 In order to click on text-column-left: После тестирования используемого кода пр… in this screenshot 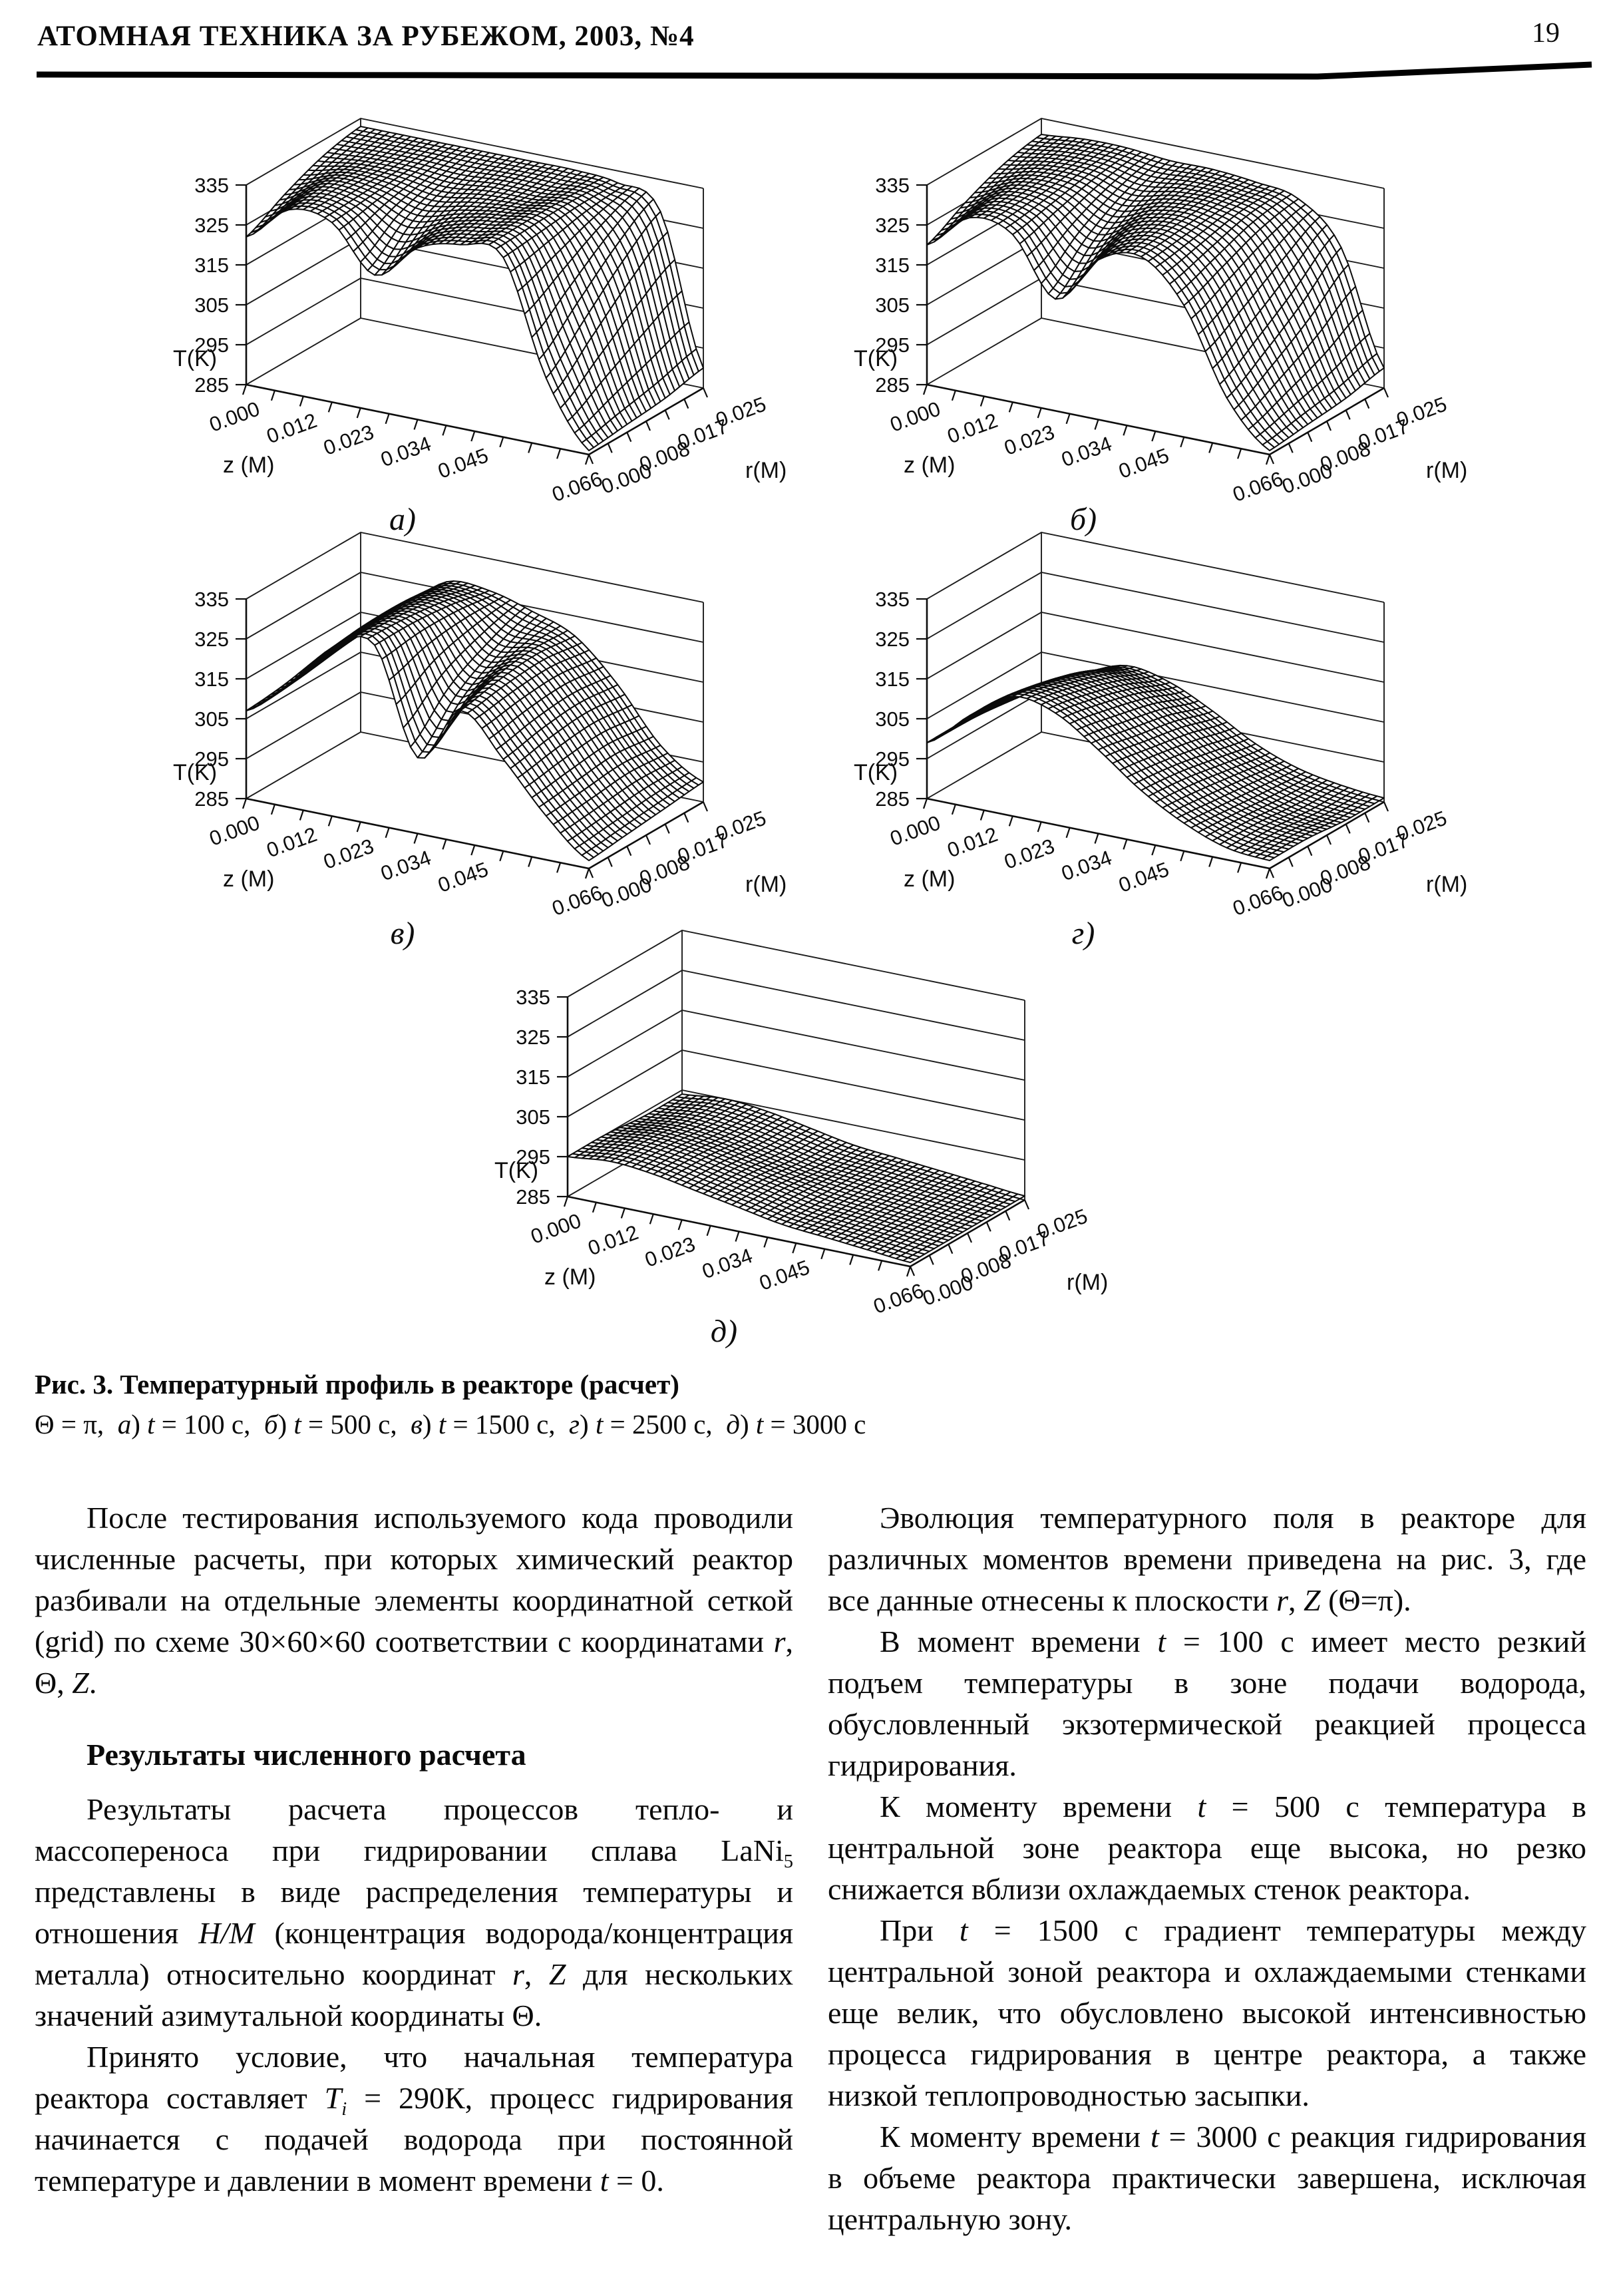, I will do `click(414, 1849)`.